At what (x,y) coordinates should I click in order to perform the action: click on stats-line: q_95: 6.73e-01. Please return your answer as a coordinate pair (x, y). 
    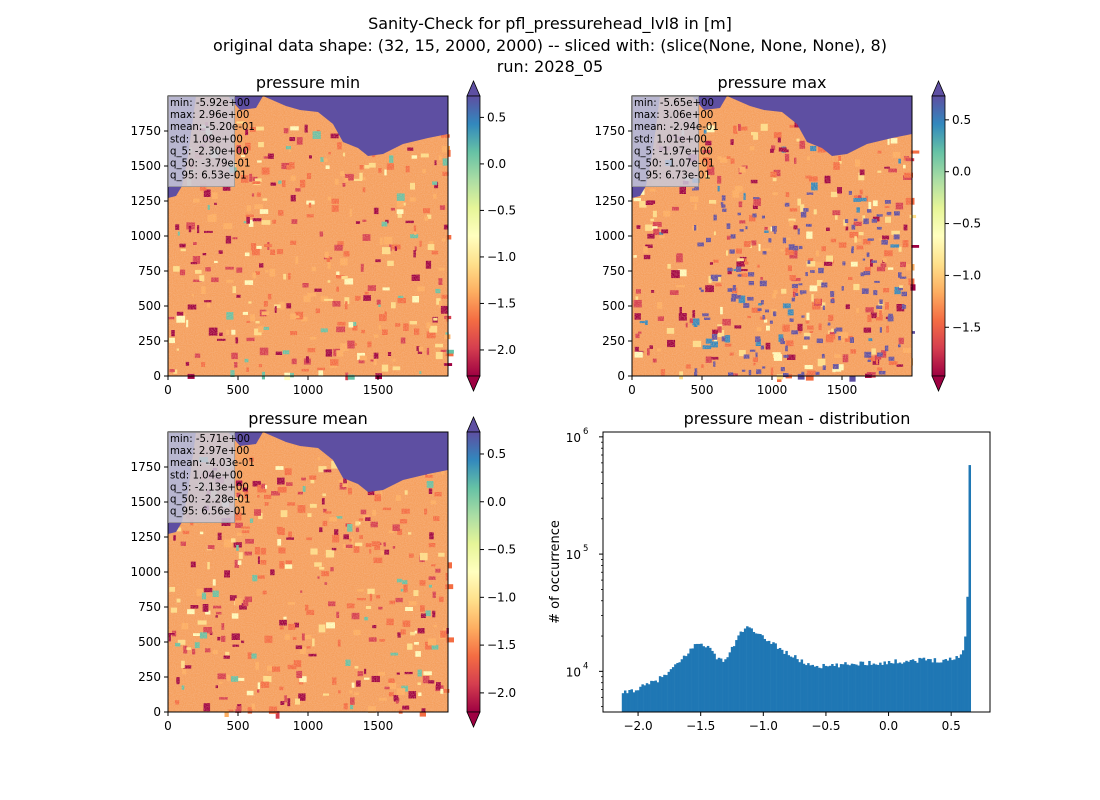
    Looking at the image, I should click on (672, 176).